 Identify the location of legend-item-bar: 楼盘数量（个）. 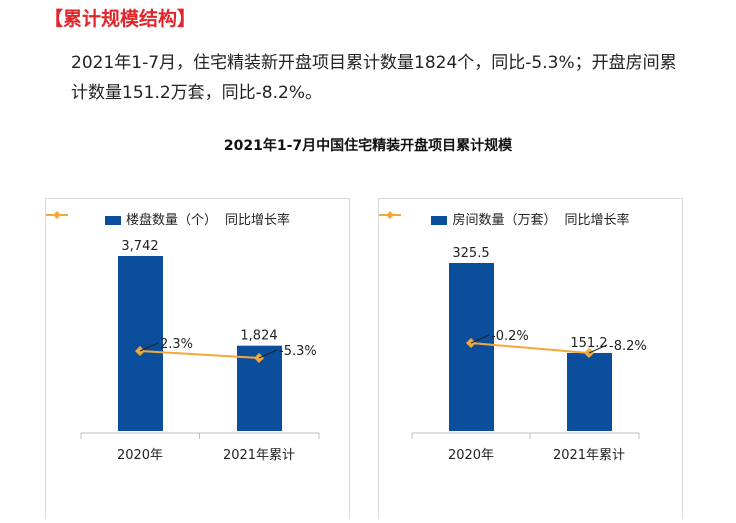
(160, 218).